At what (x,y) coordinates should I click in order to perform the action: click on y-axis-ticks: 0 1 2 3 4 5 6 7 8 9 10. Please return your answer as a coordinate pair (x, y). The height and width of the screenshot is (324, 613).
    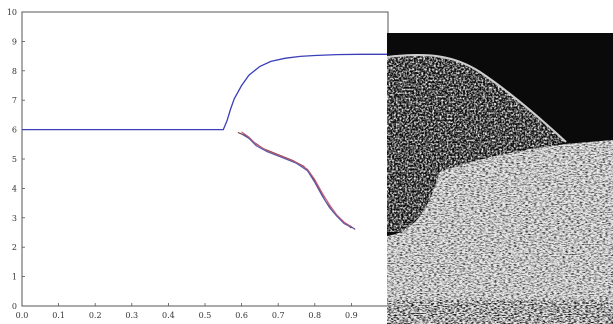
    Looking at the image, I should click on (16, 159).